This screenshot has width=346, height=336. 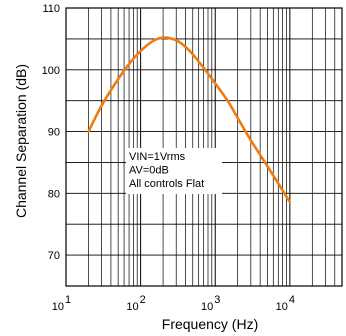 I want to click on y-tick-label: 100, so click(x=51, y=71).